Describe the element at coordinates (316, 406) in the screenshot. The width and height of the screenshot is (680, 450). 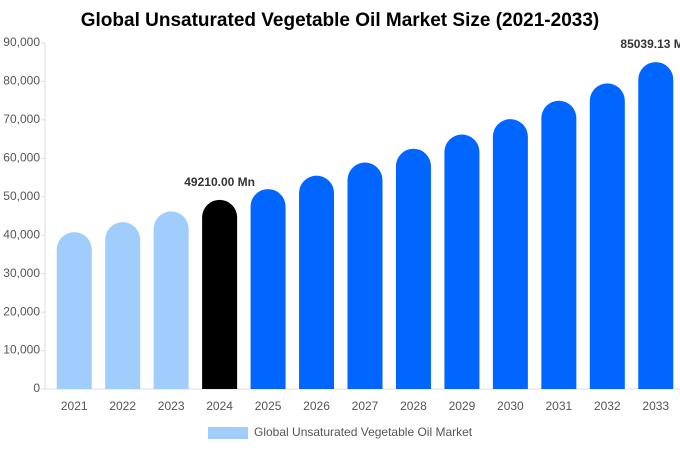
I see `x-tick-label: 2026` at that location.